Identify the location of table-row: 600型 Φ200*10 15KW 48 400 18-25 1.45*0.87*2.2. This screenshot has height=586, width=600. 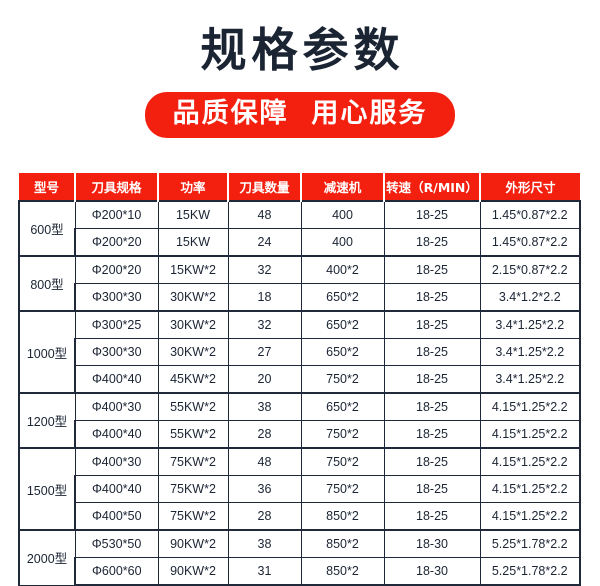
(299, 228).